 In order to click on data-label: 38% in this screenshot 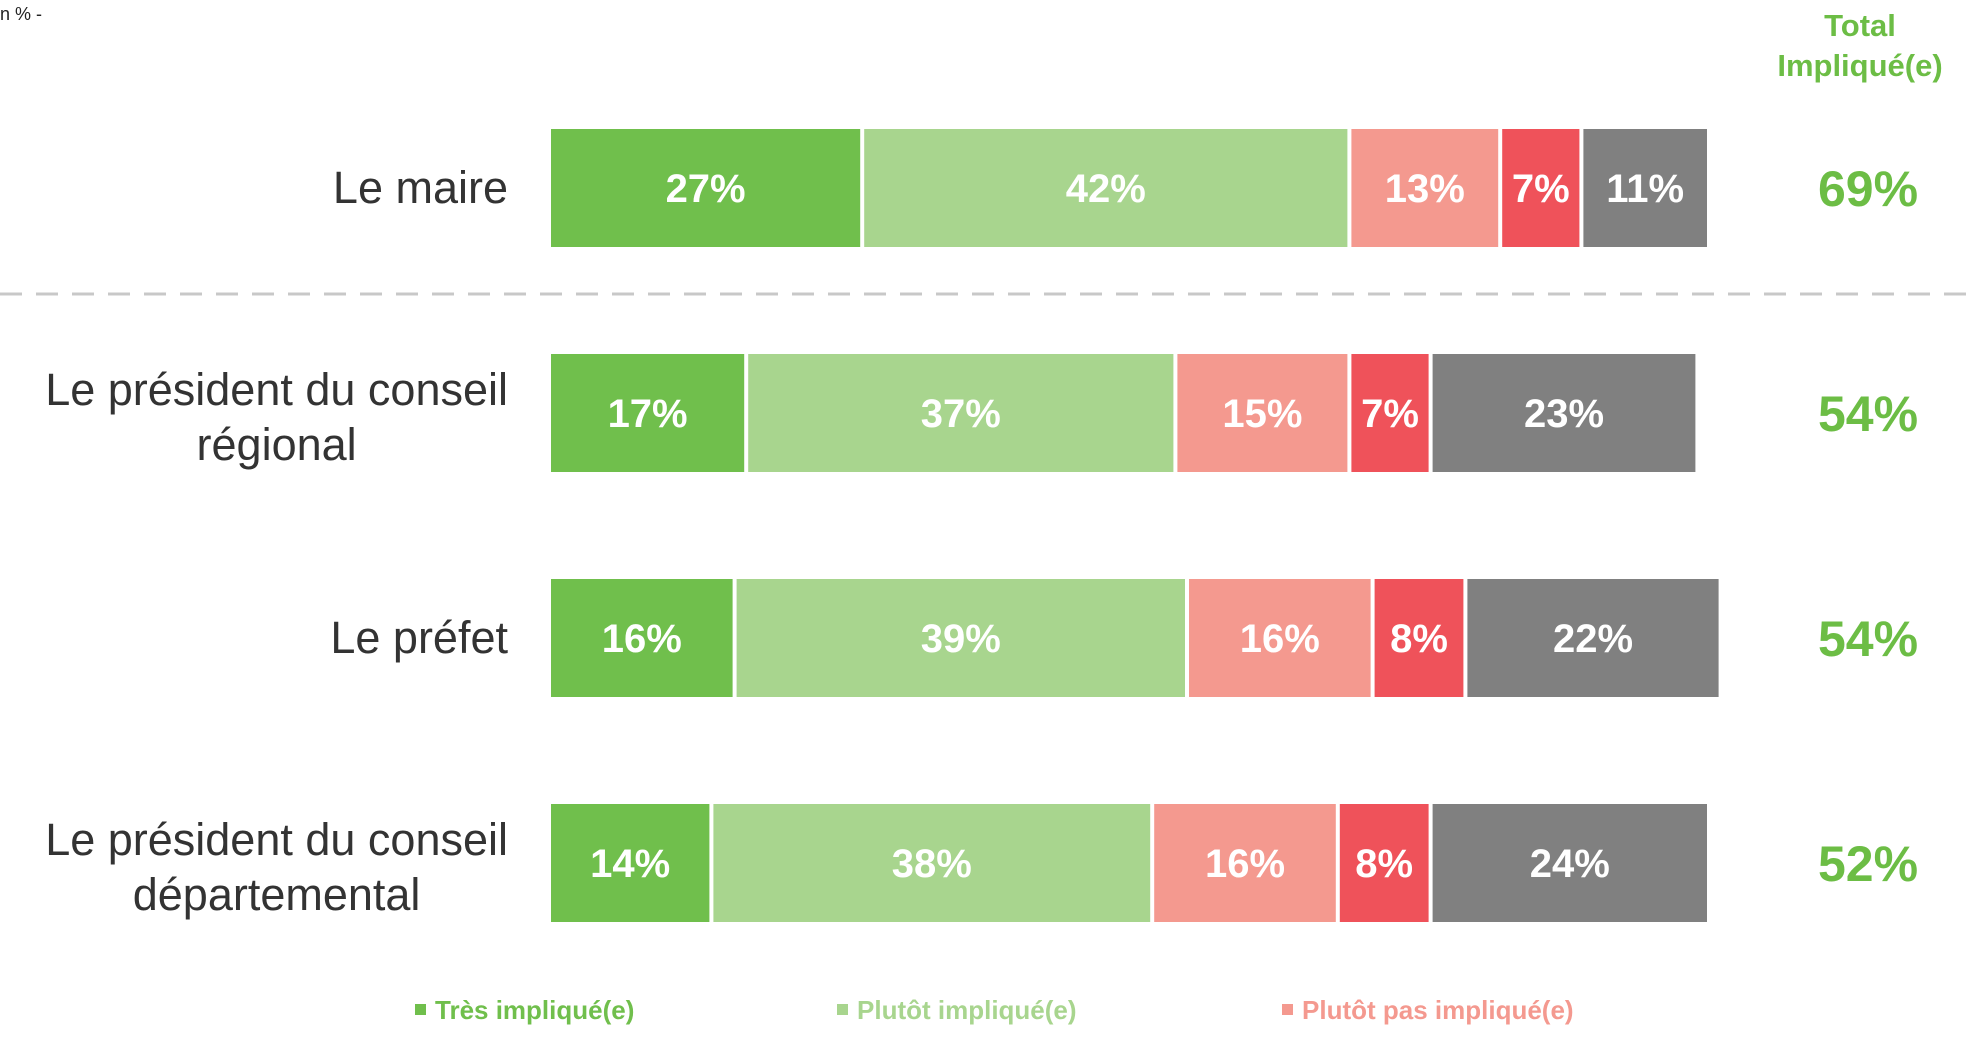, I will do `click(932, 864)`.